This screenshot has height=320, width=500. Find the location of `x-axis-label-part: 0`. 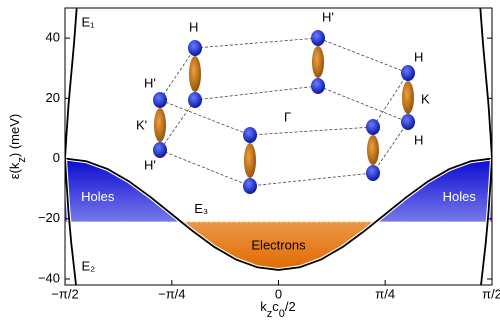

x-axis-label-part: 0 is located at coordinates (282, 314).